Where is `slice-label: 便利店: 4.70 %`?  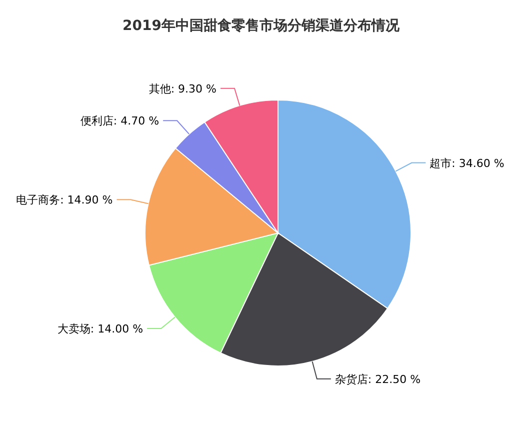 slice-label: 便利店: 4.70 % is located at coordinates (120, 121).